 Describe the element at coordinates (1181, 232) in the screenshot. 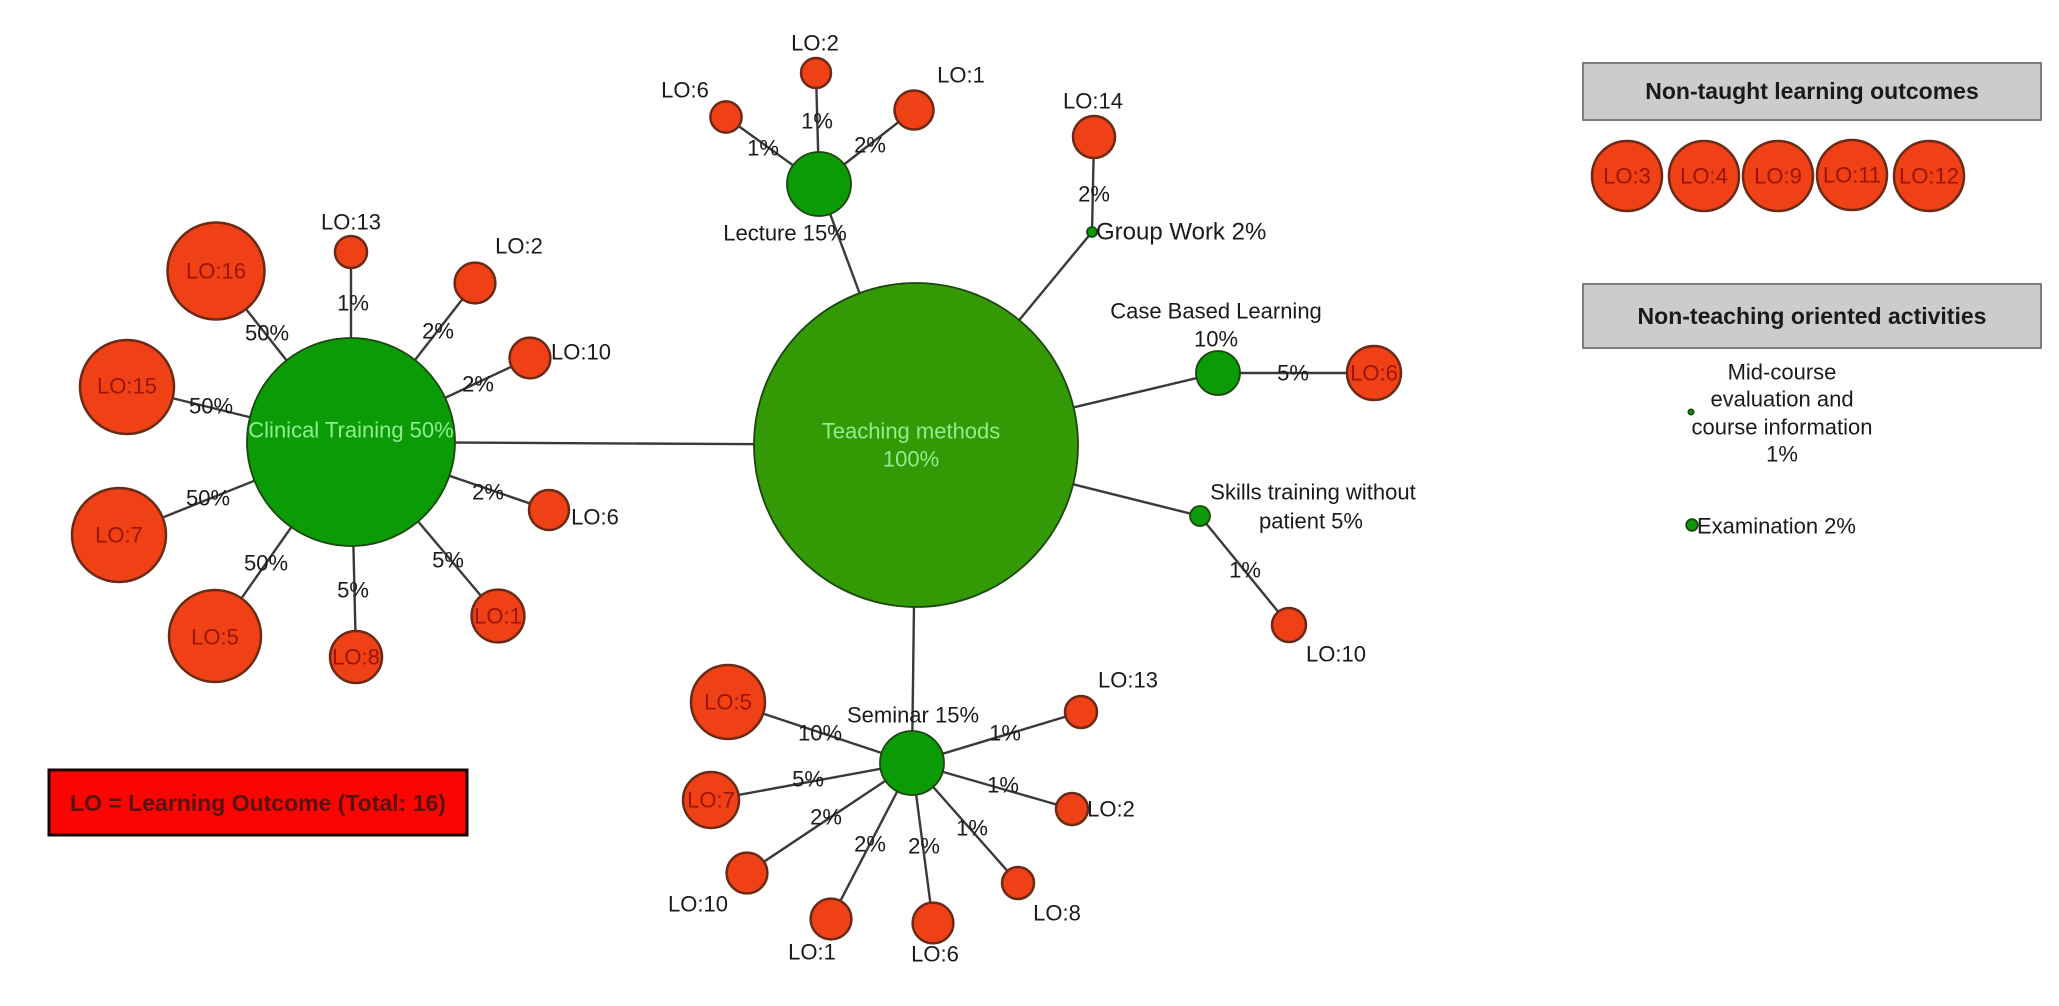

I see `svg-text: Group Work 2%` at that location.